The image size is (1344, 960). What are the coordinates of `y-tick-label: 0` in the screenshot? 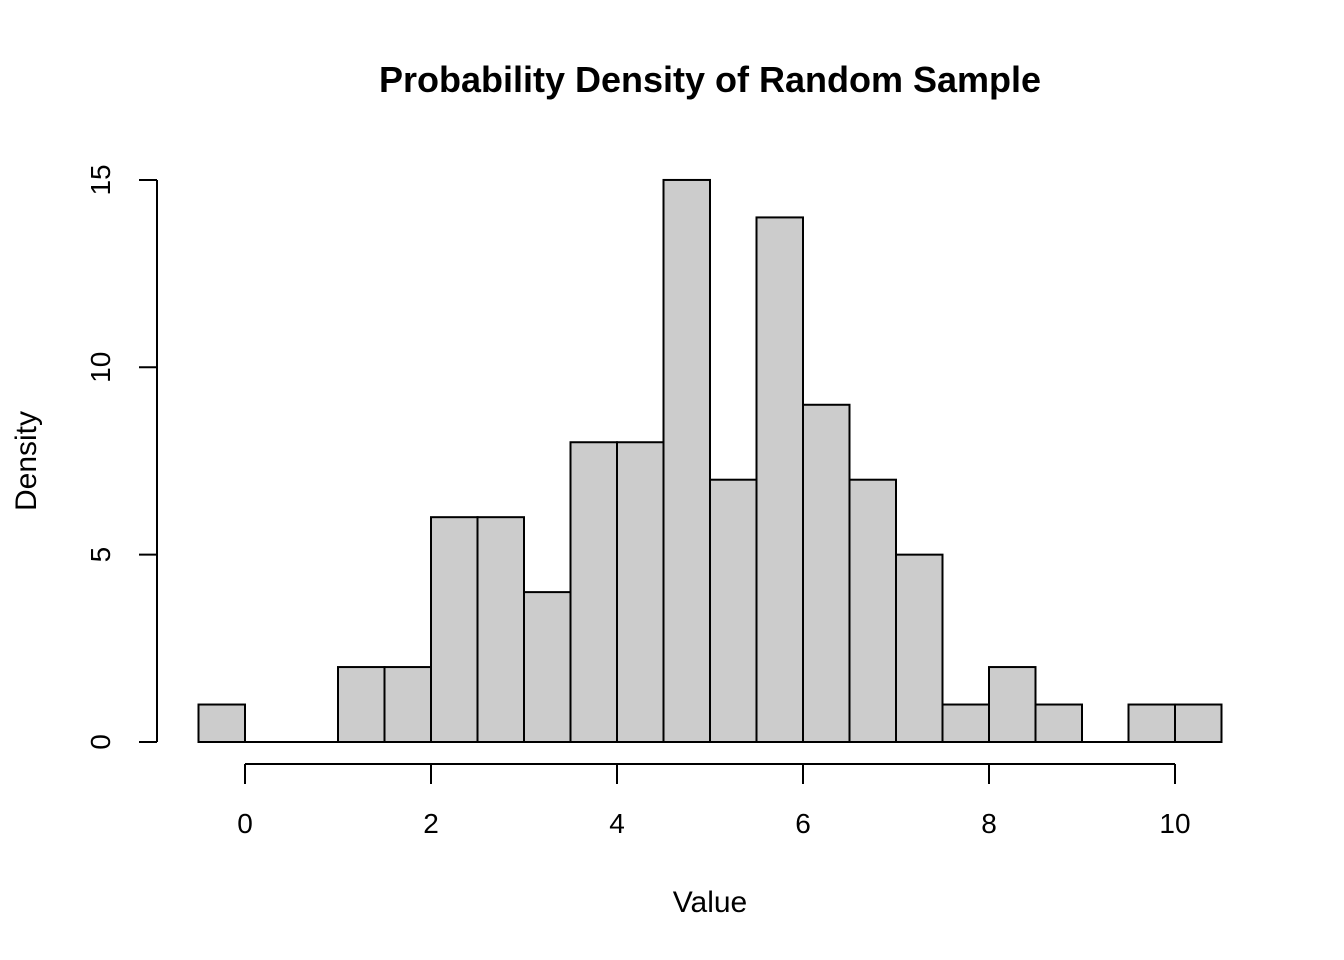 It's located at (100, 742).